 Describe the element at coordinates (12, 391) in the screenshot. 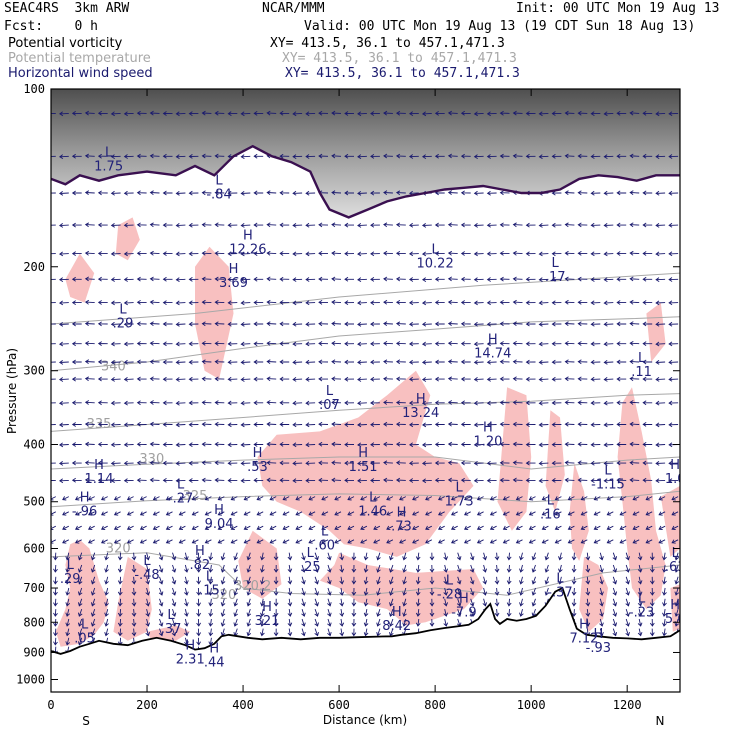

I see `y-axis-title: Pressure (hPa)` at that location.